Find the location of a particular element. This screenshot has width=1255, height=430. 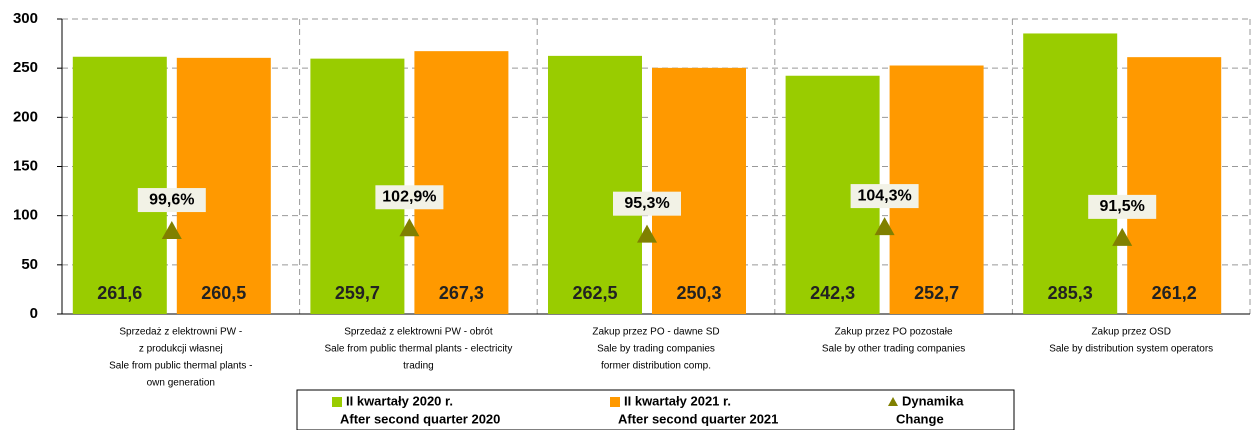

value-label: 252,7 is located at coordinates (936, 293).